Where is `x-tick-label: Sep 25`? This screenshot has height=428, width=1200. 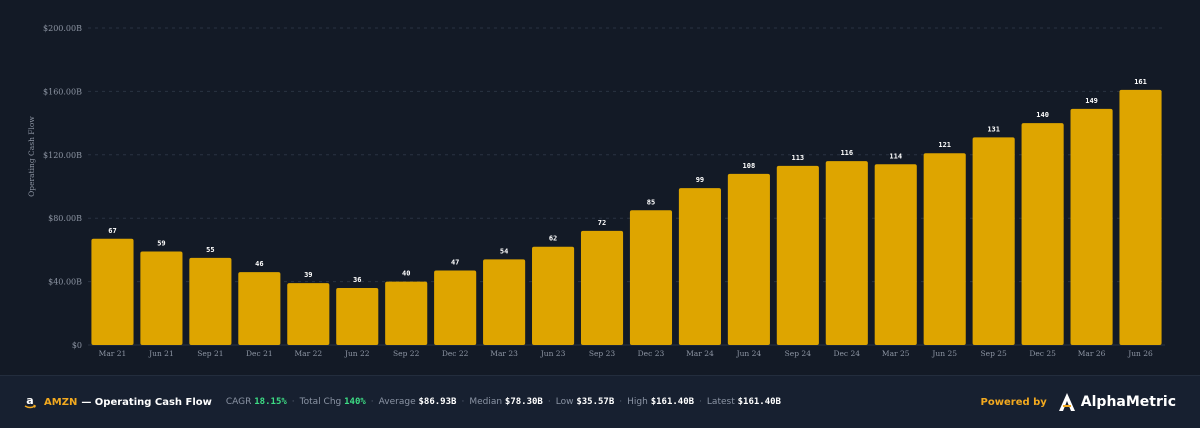
x-tick-label: Sep 25 is located at coordinates (994, 353).